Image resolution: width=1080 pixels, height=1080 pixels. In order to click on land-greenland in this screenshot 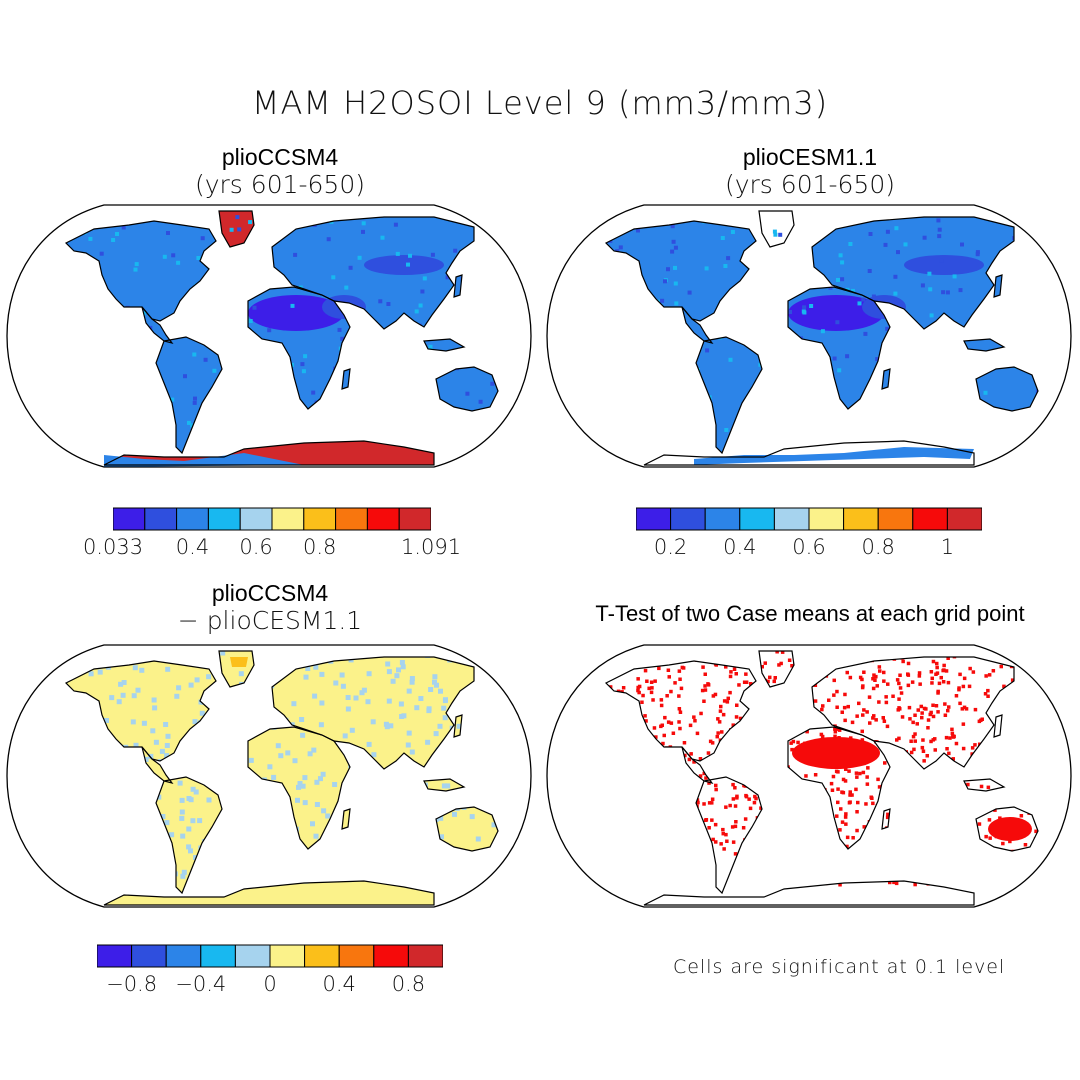, I will do `click(236, 229)`.